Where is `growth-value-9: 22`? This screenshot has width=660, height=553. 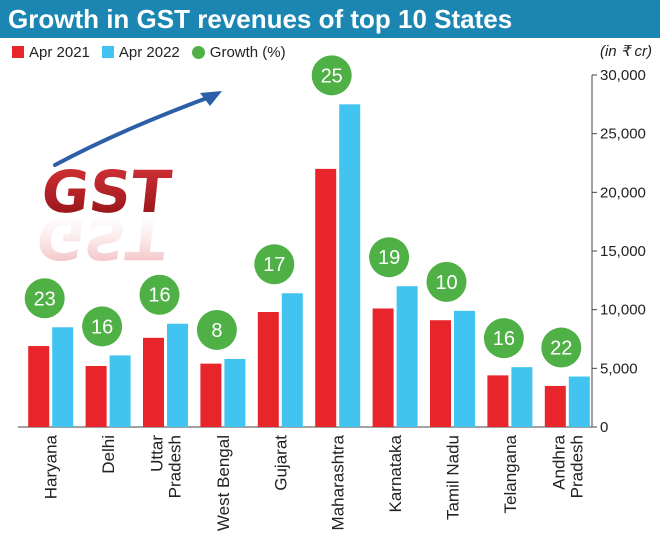 growth-value-9: 22 is located at coordinates (561, 349).